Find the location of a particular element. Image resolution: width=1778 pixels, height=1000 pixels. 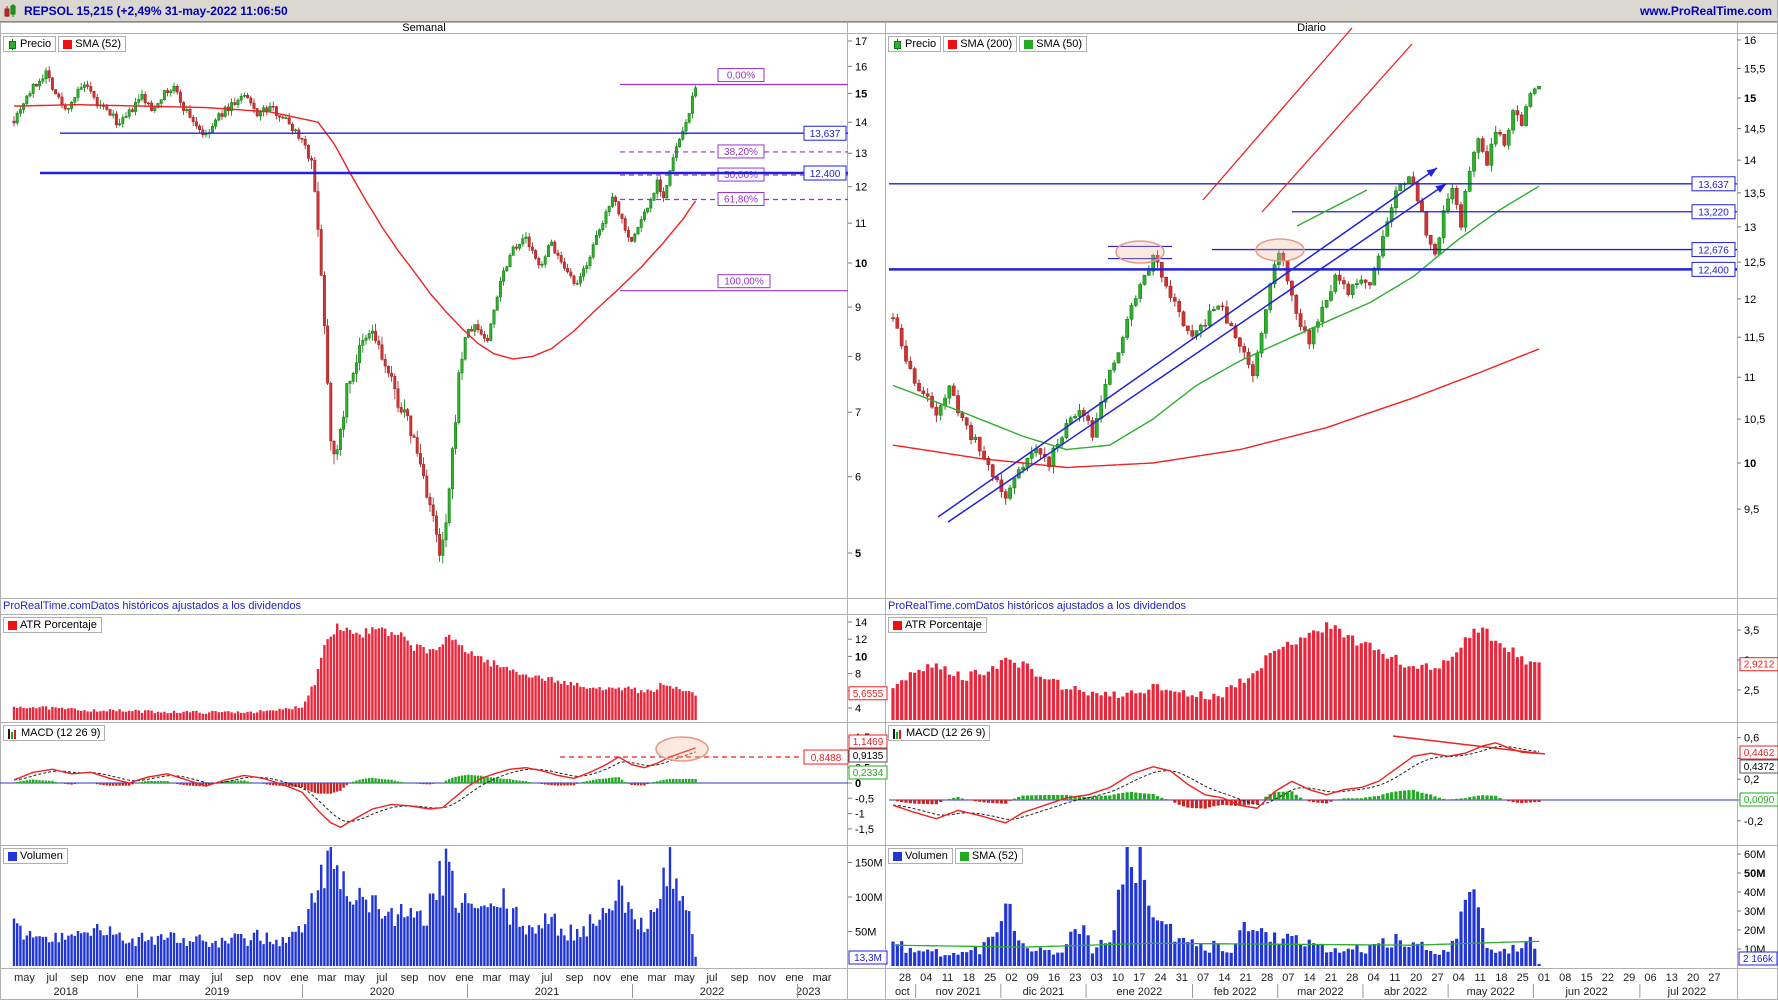

value-label-box is located at coordinates (1713, 269).